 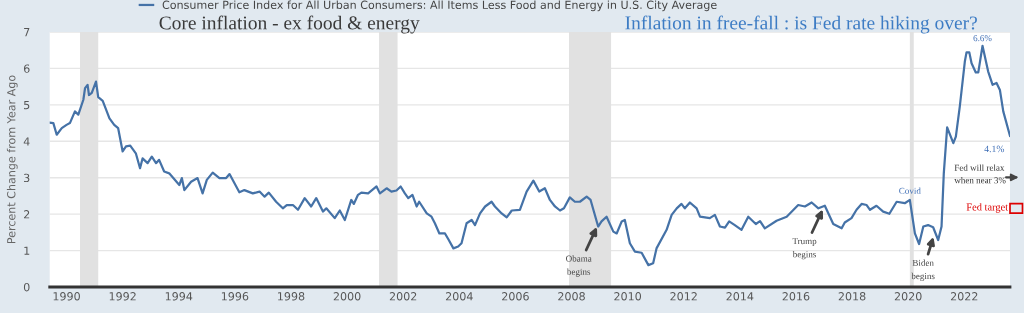 I want to click on annotation: Obama begins, so click(x=579, y=266).